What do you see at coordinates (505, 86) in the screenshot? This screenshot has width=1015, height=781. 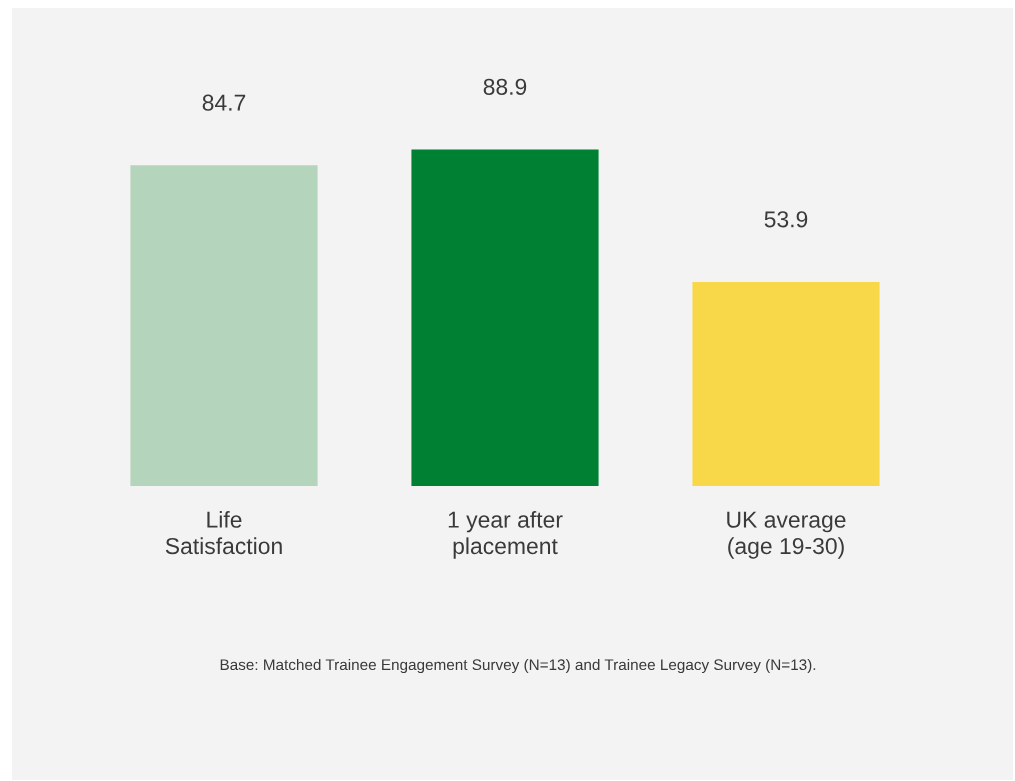 I see `data-label: 88.9` at bounding box center [505, 86].